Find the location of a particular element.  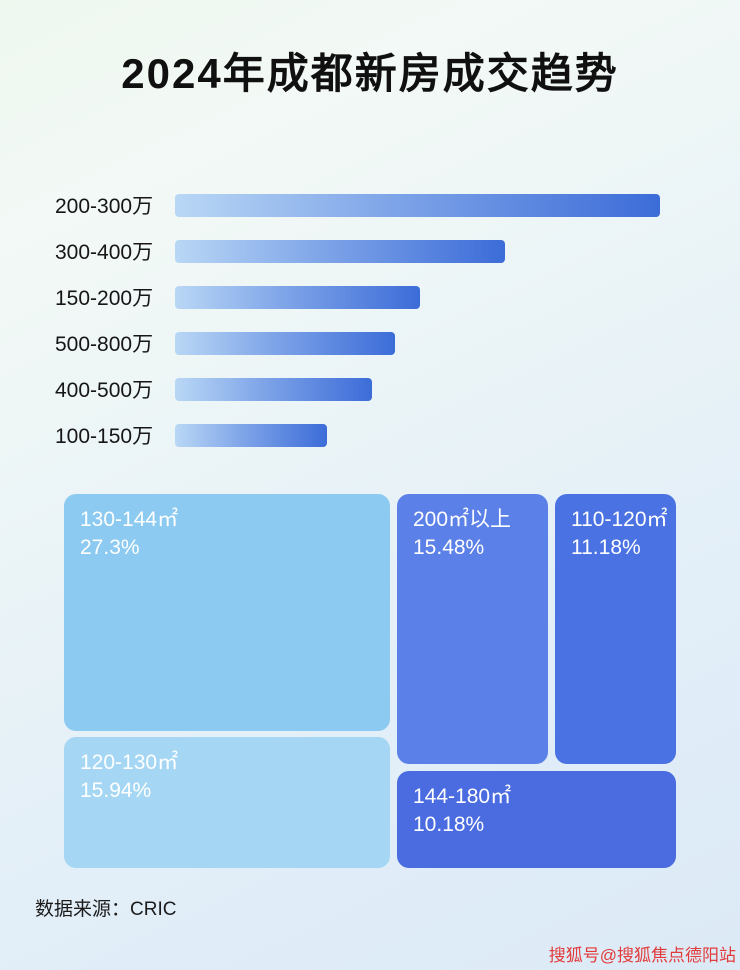

treemap-block-144-180: 144-180㎡ 10.18% is located at coordinates (536, 819).